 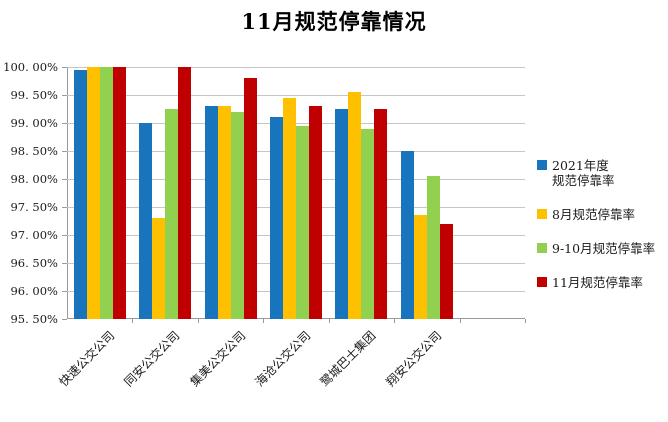 I want to click on y-axis-tick-label: 98. 50%, so click(x=34, y=151).